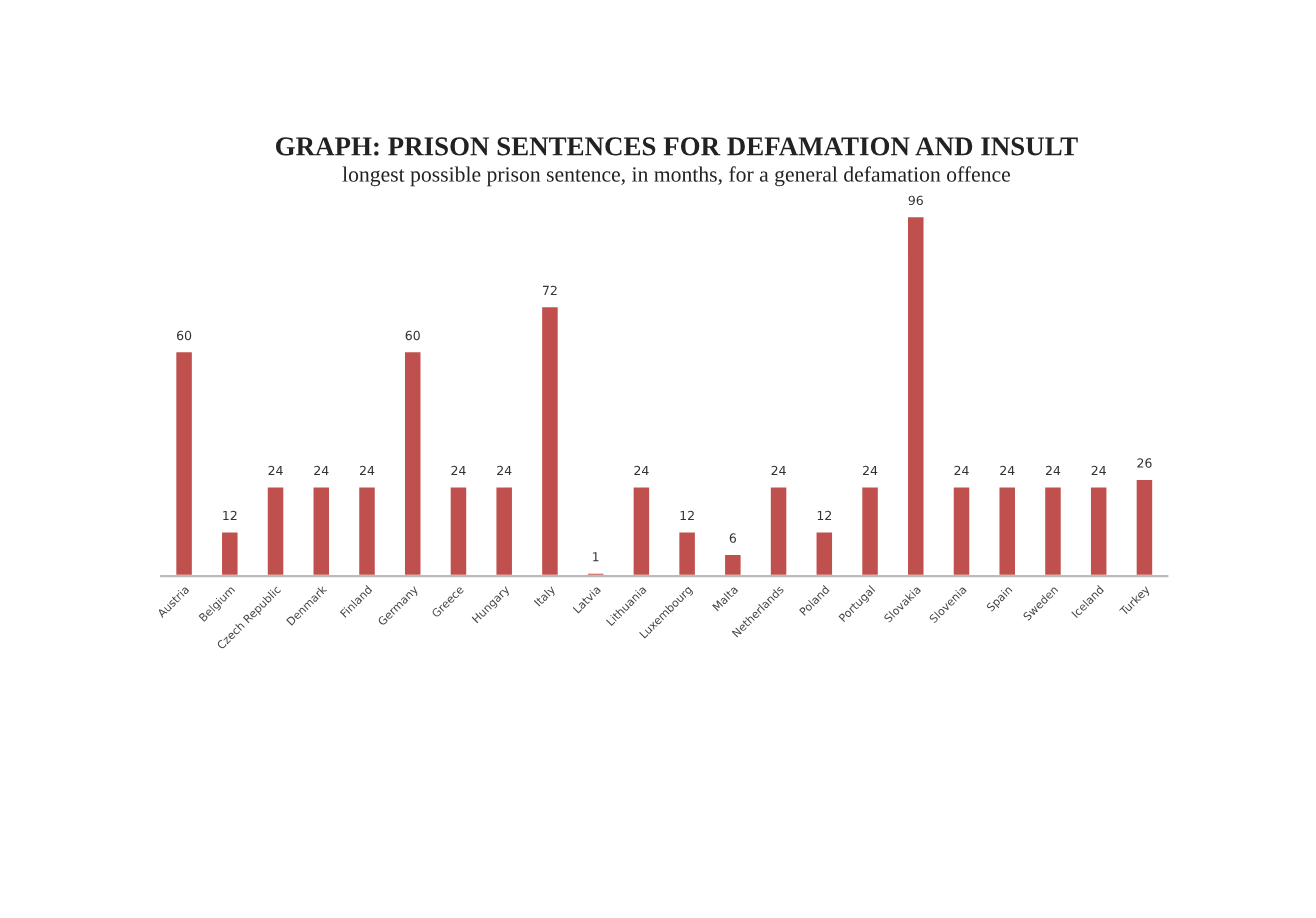 Image resolution: width=1316 pixels, height=918 pixels. Describe the element at coordinates (676, 146) in the screenshot. I see `chart-title: GRAPH: PRISON SENTENCES FOR DEFAMATION AND INSULT` at that location.